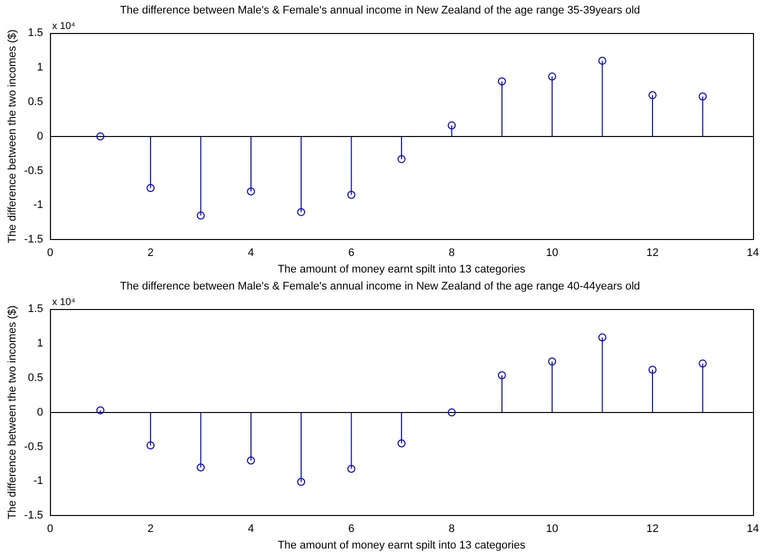  Describe the element at coordinates (380, 286) in the screenshot. I see `chart-title: The difference between Male's & Female's annual income in New Zealand of the age range 40-44years old` at that location.